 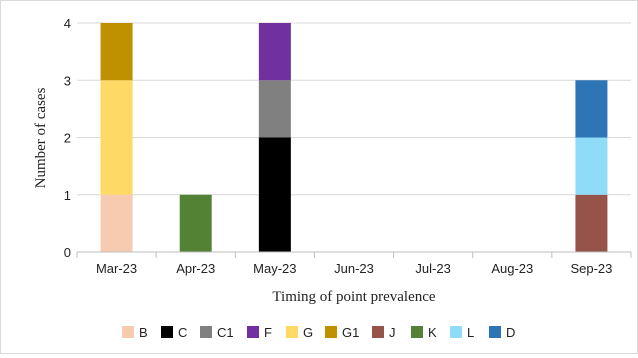 What do you see at coordinates (225, 332) in the screenshot?
I see `legend-label: C1` at bounding box center [225, 332].